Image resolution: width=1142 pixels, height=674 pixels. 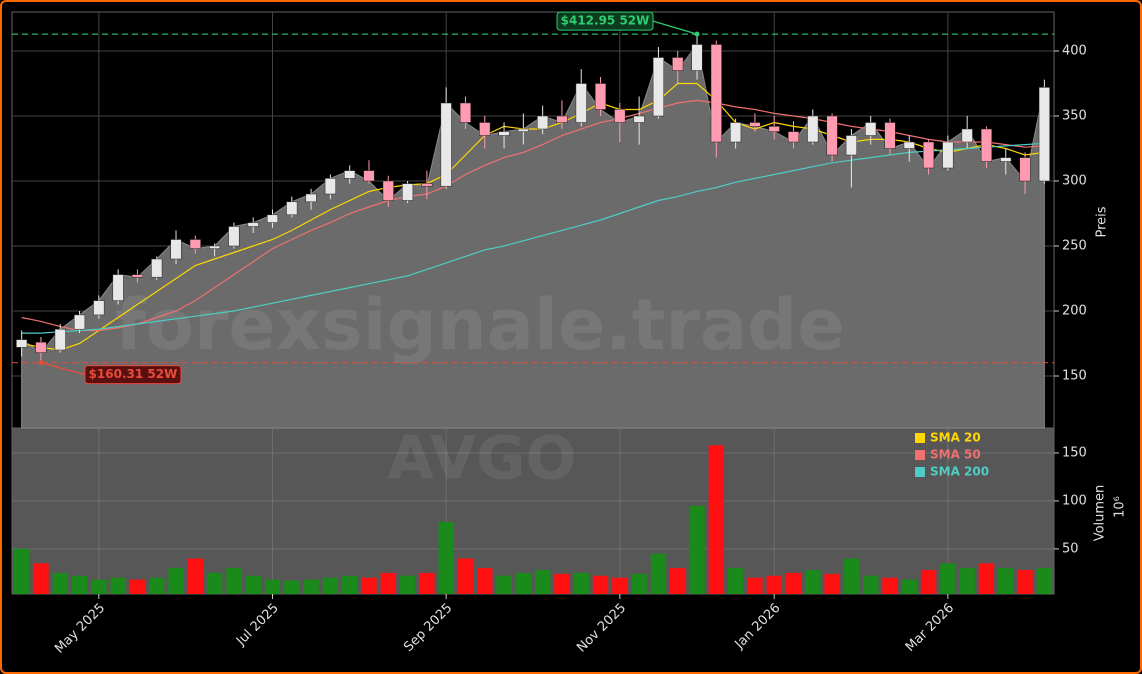 I want to click on y-tick-label: 150, so click(x=1074, y=376).